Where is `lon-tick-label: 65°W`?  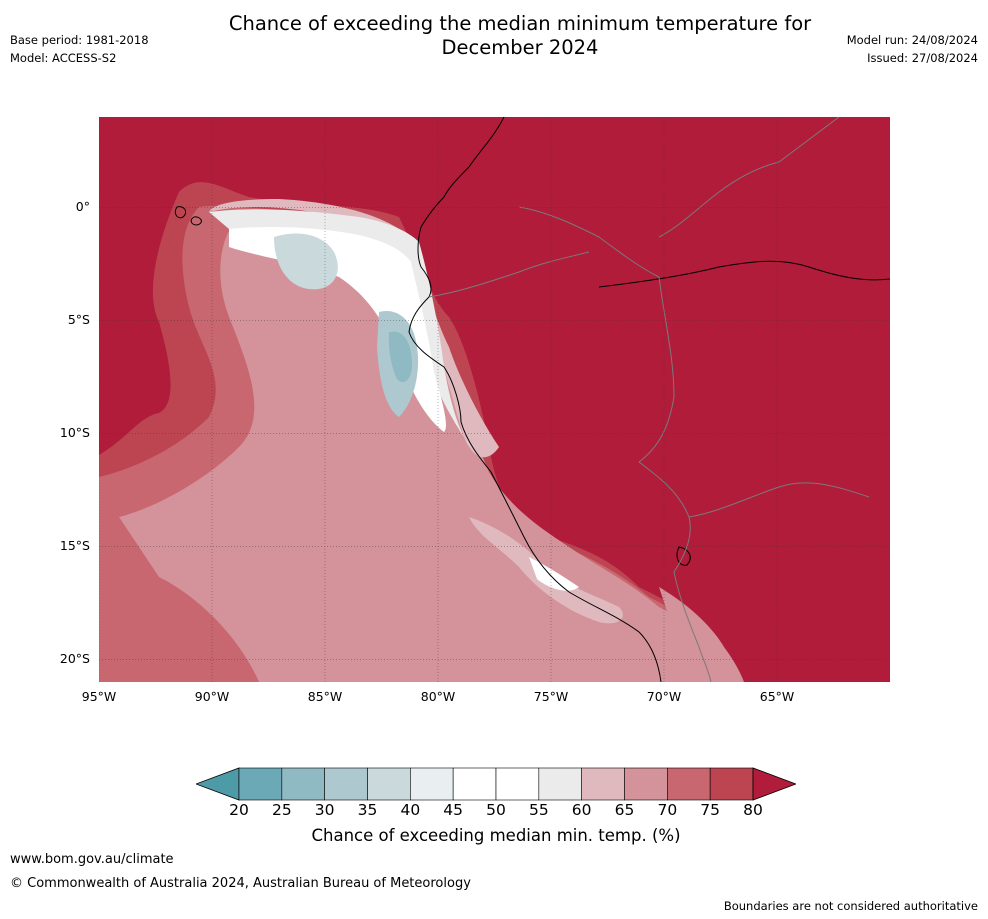 lon-tick-label: 65°W is located at coordinates (777, 696).